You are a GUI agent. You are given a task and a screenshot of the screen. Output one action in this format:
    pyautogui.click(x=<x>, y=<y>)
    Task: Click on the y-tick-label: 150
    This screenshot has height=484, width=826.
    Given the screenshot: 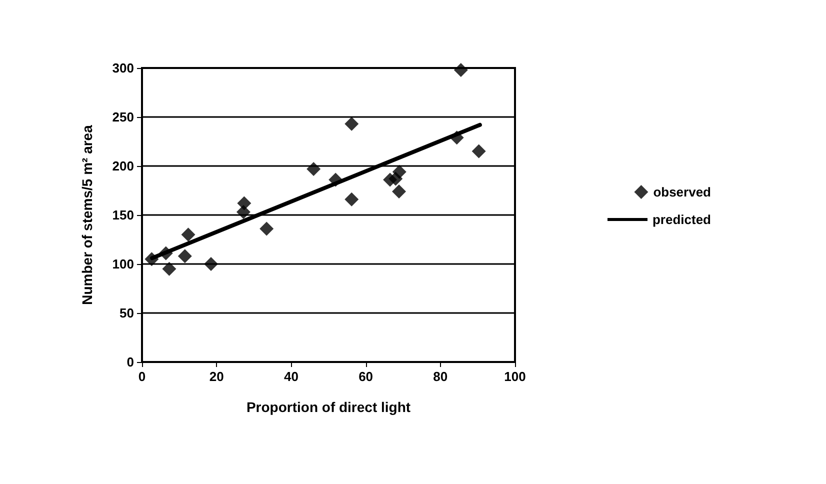 What is the action you would take?
    pyautogui.click(x=123, y=215)
    